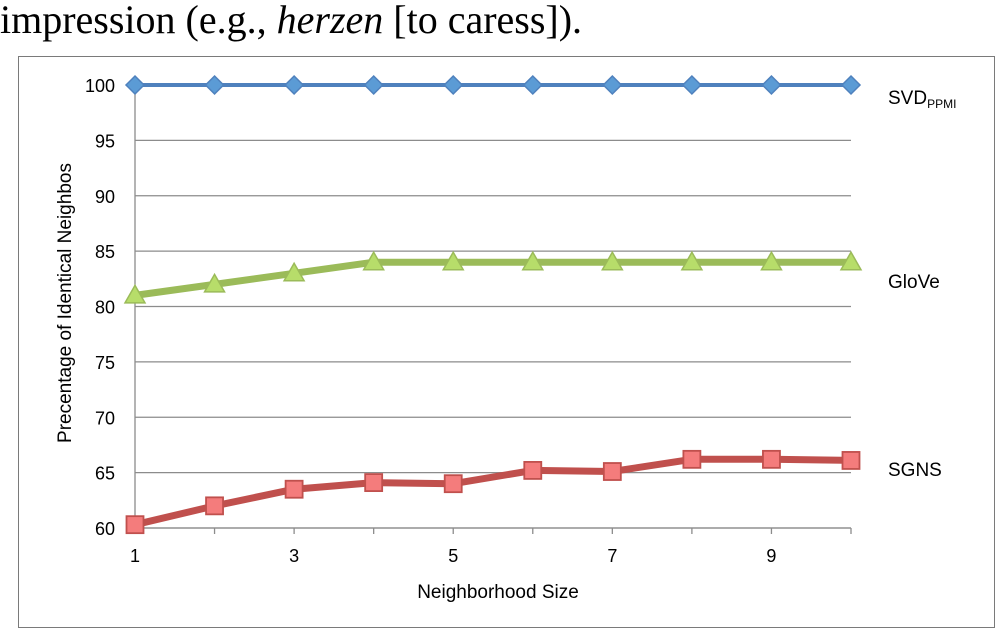  Describe the element at coordinates (105, 141) in the screenshot. I see `y-tick-label: 95` at that location.